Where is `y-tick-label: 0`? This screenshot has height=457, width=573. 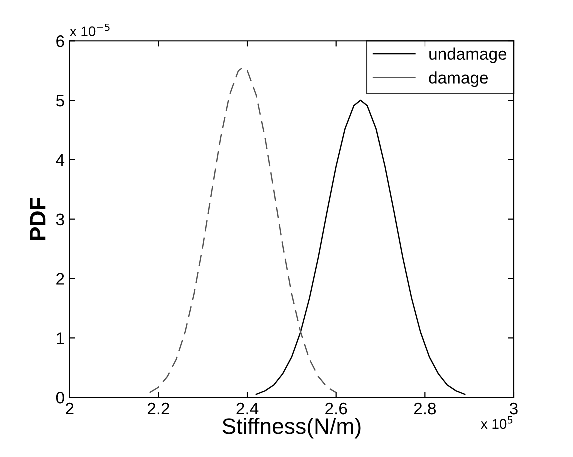
y-tick-label: 0 is located at coordinates (60, 398).